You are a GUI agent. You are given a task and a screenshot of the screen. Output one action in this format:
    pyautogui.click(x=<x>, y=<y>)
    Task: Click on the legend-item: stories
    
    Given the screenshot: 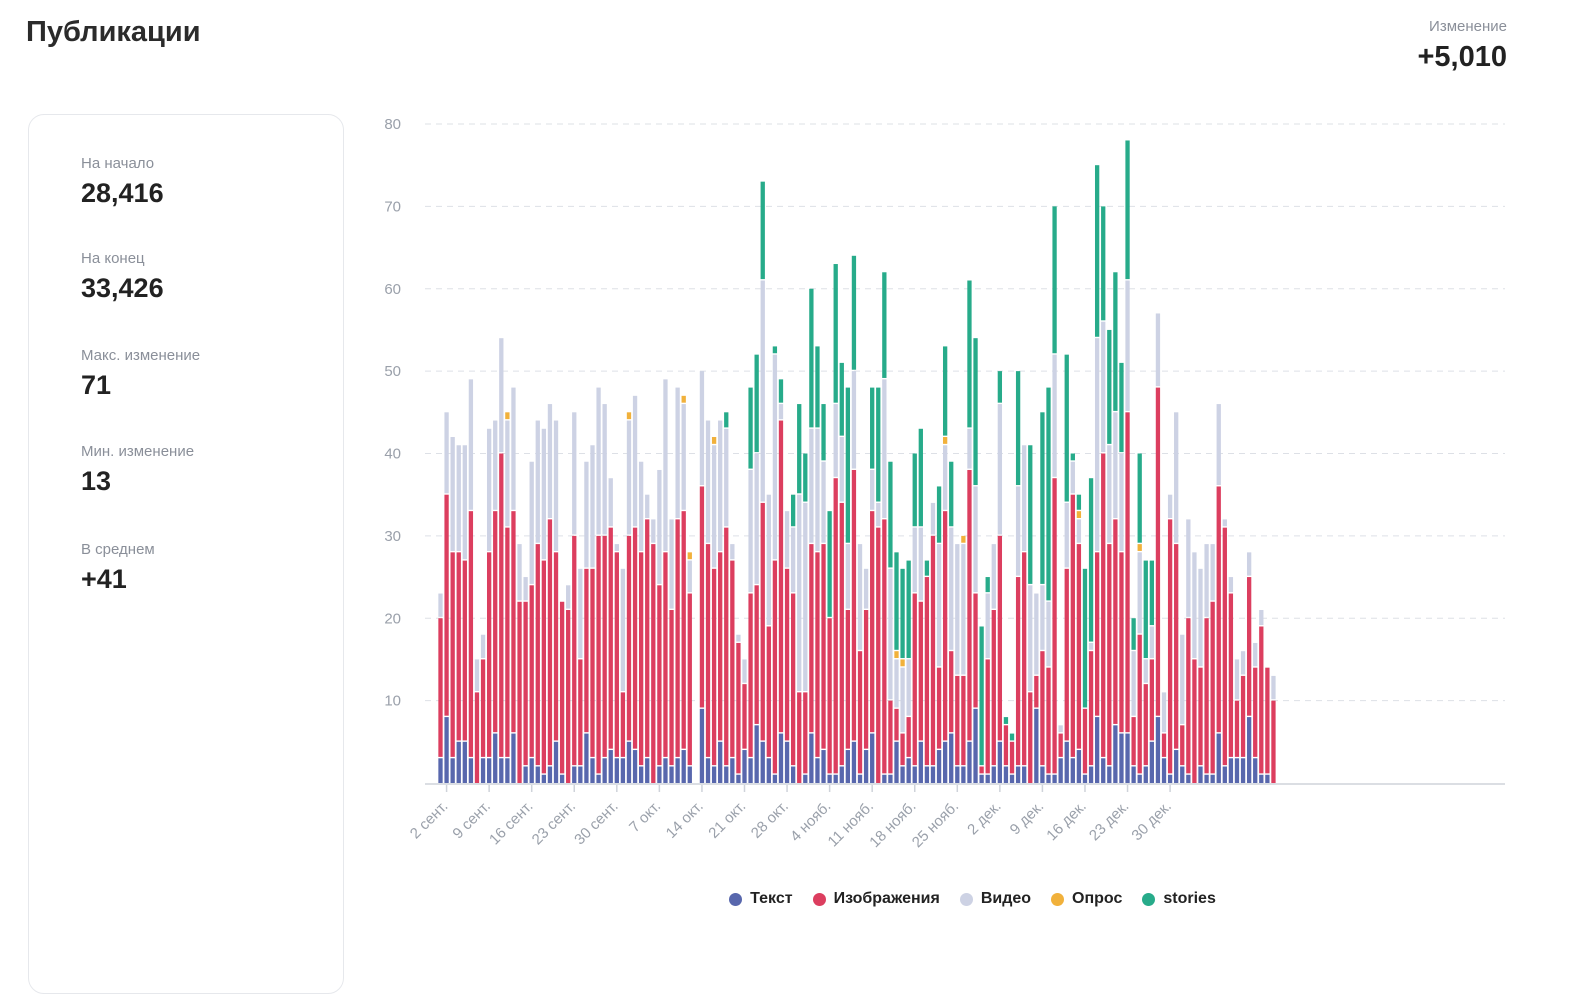 What is the action you would take?
    pyautogui.click(x=1179, y=899)
    